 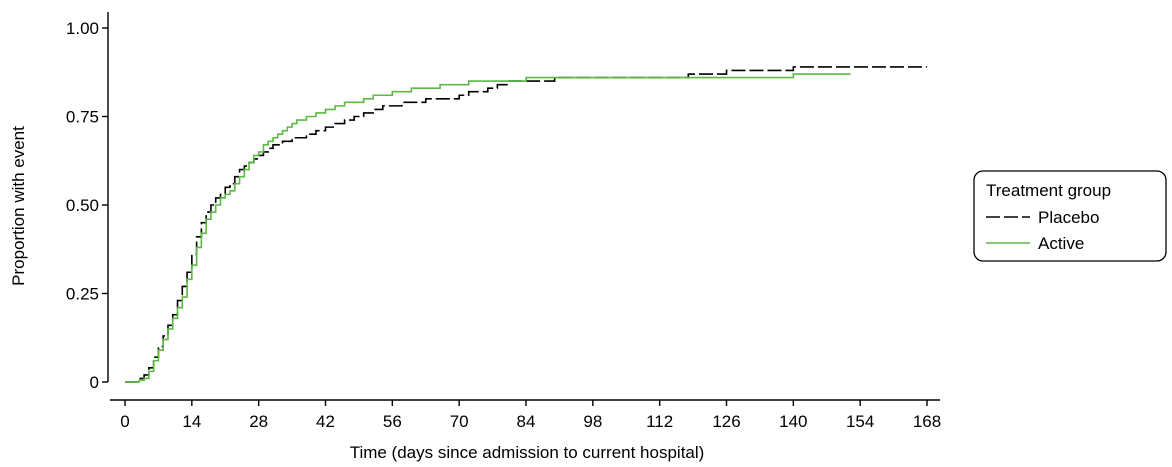 What do you see at coordinates (82, 28) in the screenshot?
I see `y-tick-label: 1.00` at bounding box center [82, 28].